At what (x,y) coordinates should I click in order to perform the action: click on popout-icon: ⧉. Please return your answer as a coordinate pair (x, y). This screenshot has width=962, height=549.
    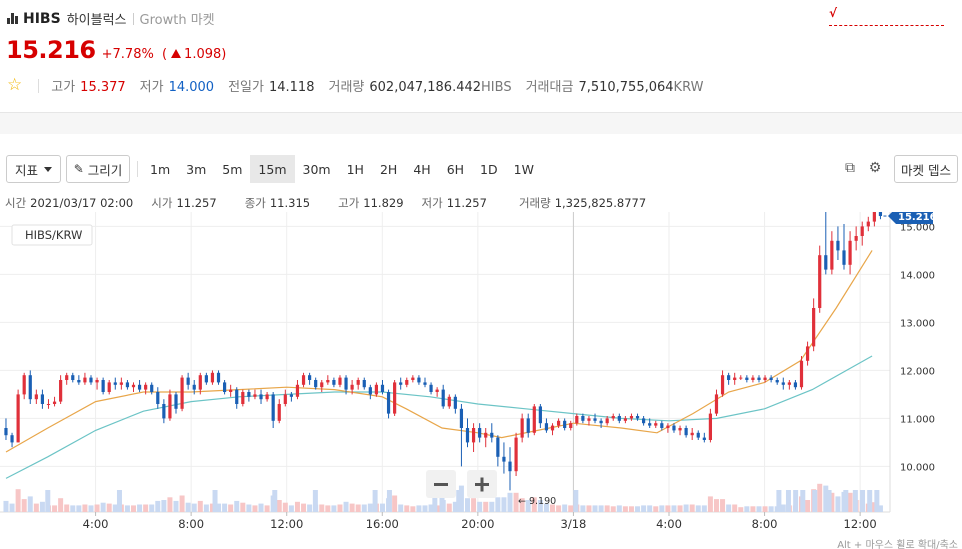
    Looking at the image, I should click on (850, 168).